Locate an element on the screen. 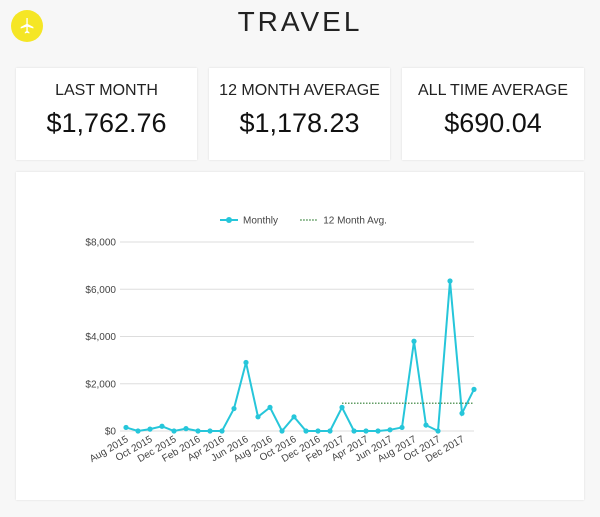 The height and width of the screenshot is (517, 600). travel-icon is located at coordinates (27, 26).